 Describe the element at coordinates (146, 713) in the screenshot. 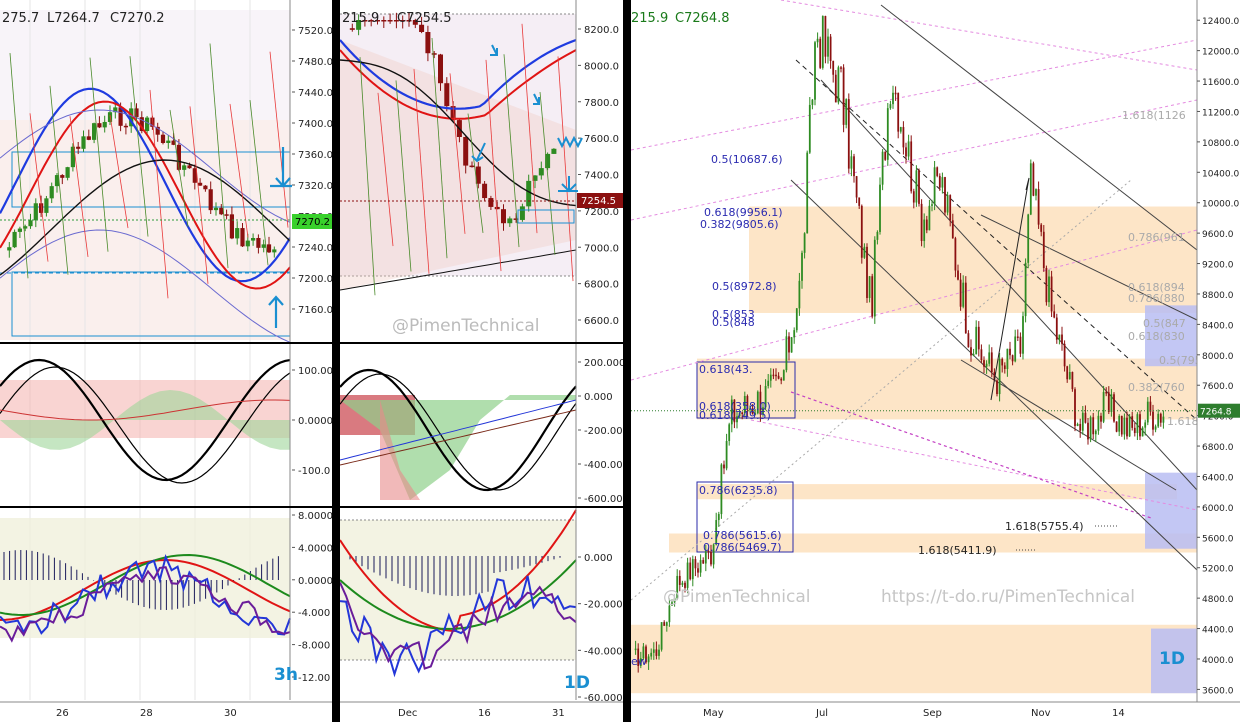

I see `date-label: 28` at that location.